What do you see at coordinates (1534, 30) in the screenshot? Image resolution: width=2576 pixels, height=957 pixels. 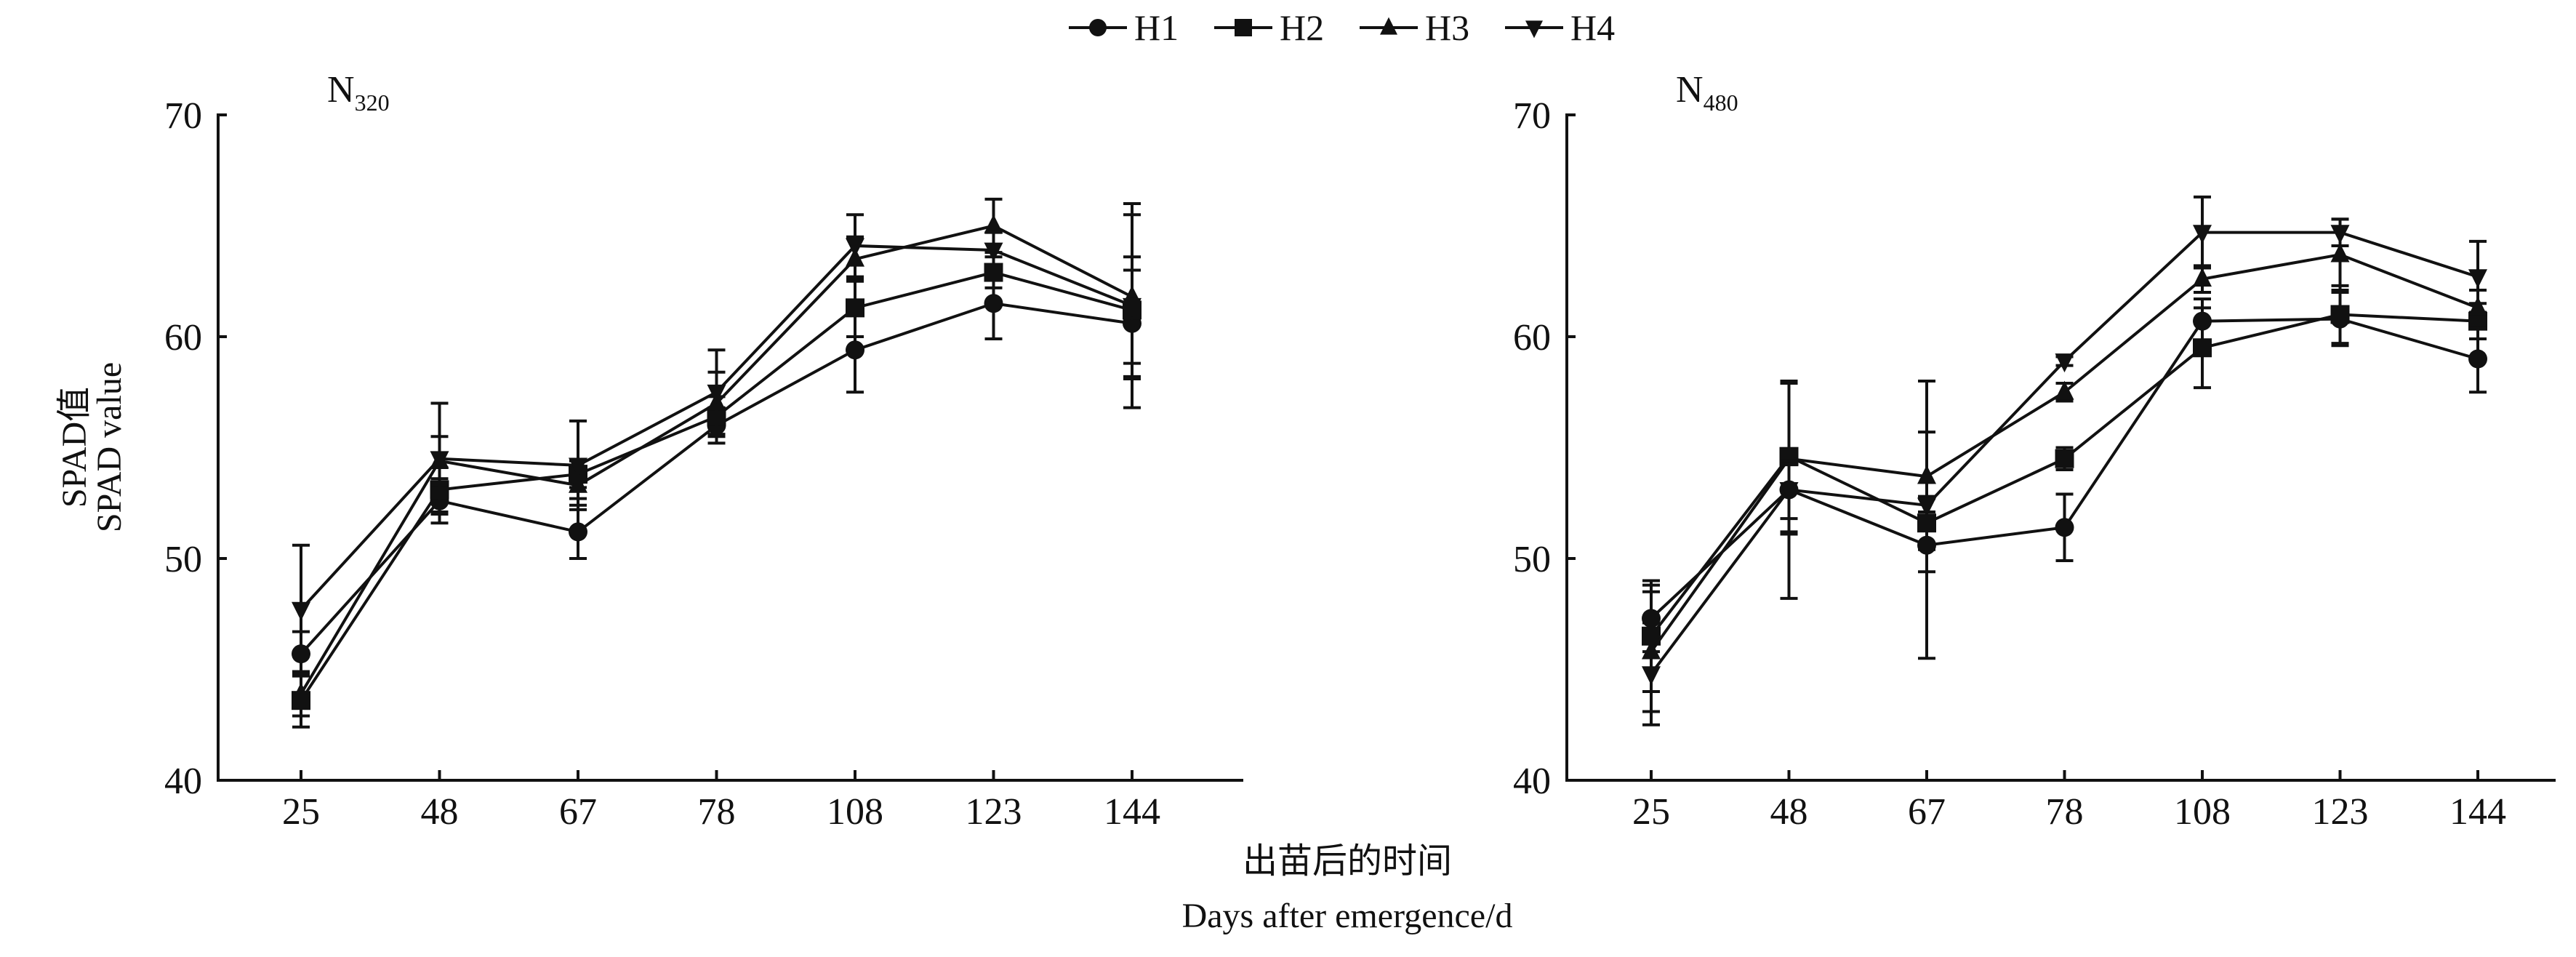 I see `legend-marker-h4` at bounding box center [1534, 30].